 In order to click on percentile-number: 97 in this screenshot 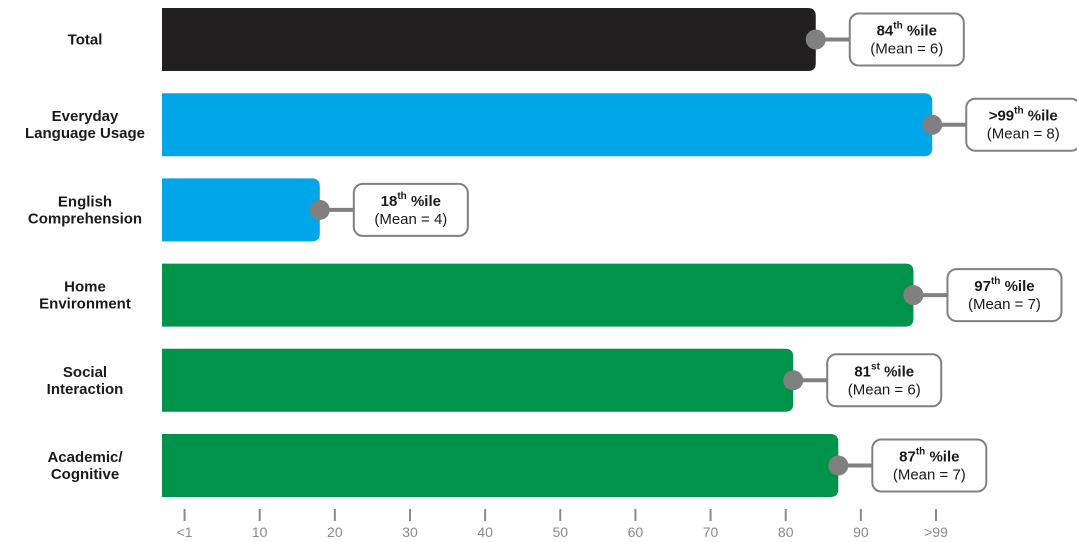, I will do `click(982, 286)`.